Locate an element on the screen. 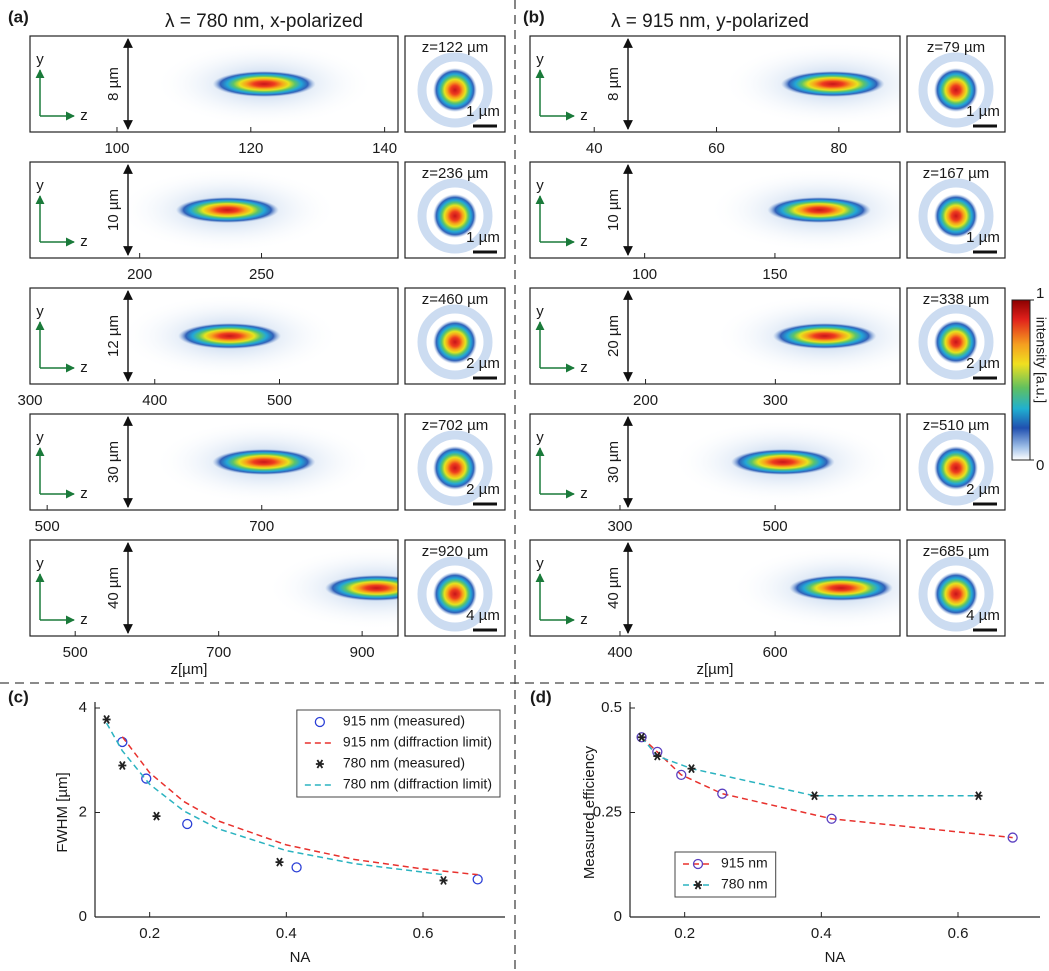  legend-label: 915 nm (diffraction limit) is located at coordinates (417, 742).